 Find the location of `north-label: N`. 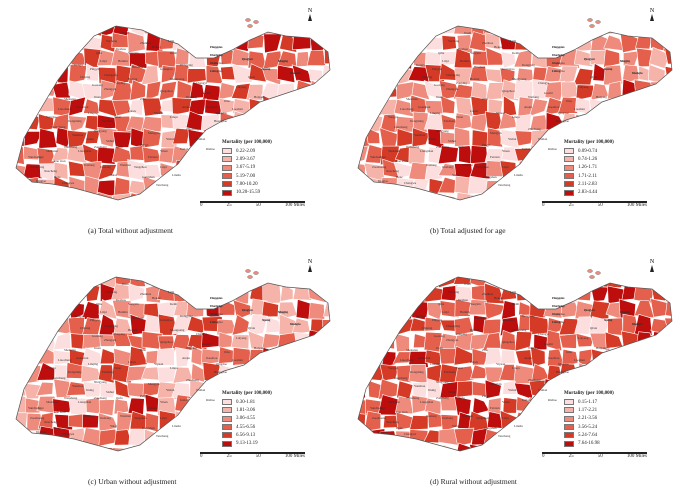

north-label: N is located at coordinates (652, 11).